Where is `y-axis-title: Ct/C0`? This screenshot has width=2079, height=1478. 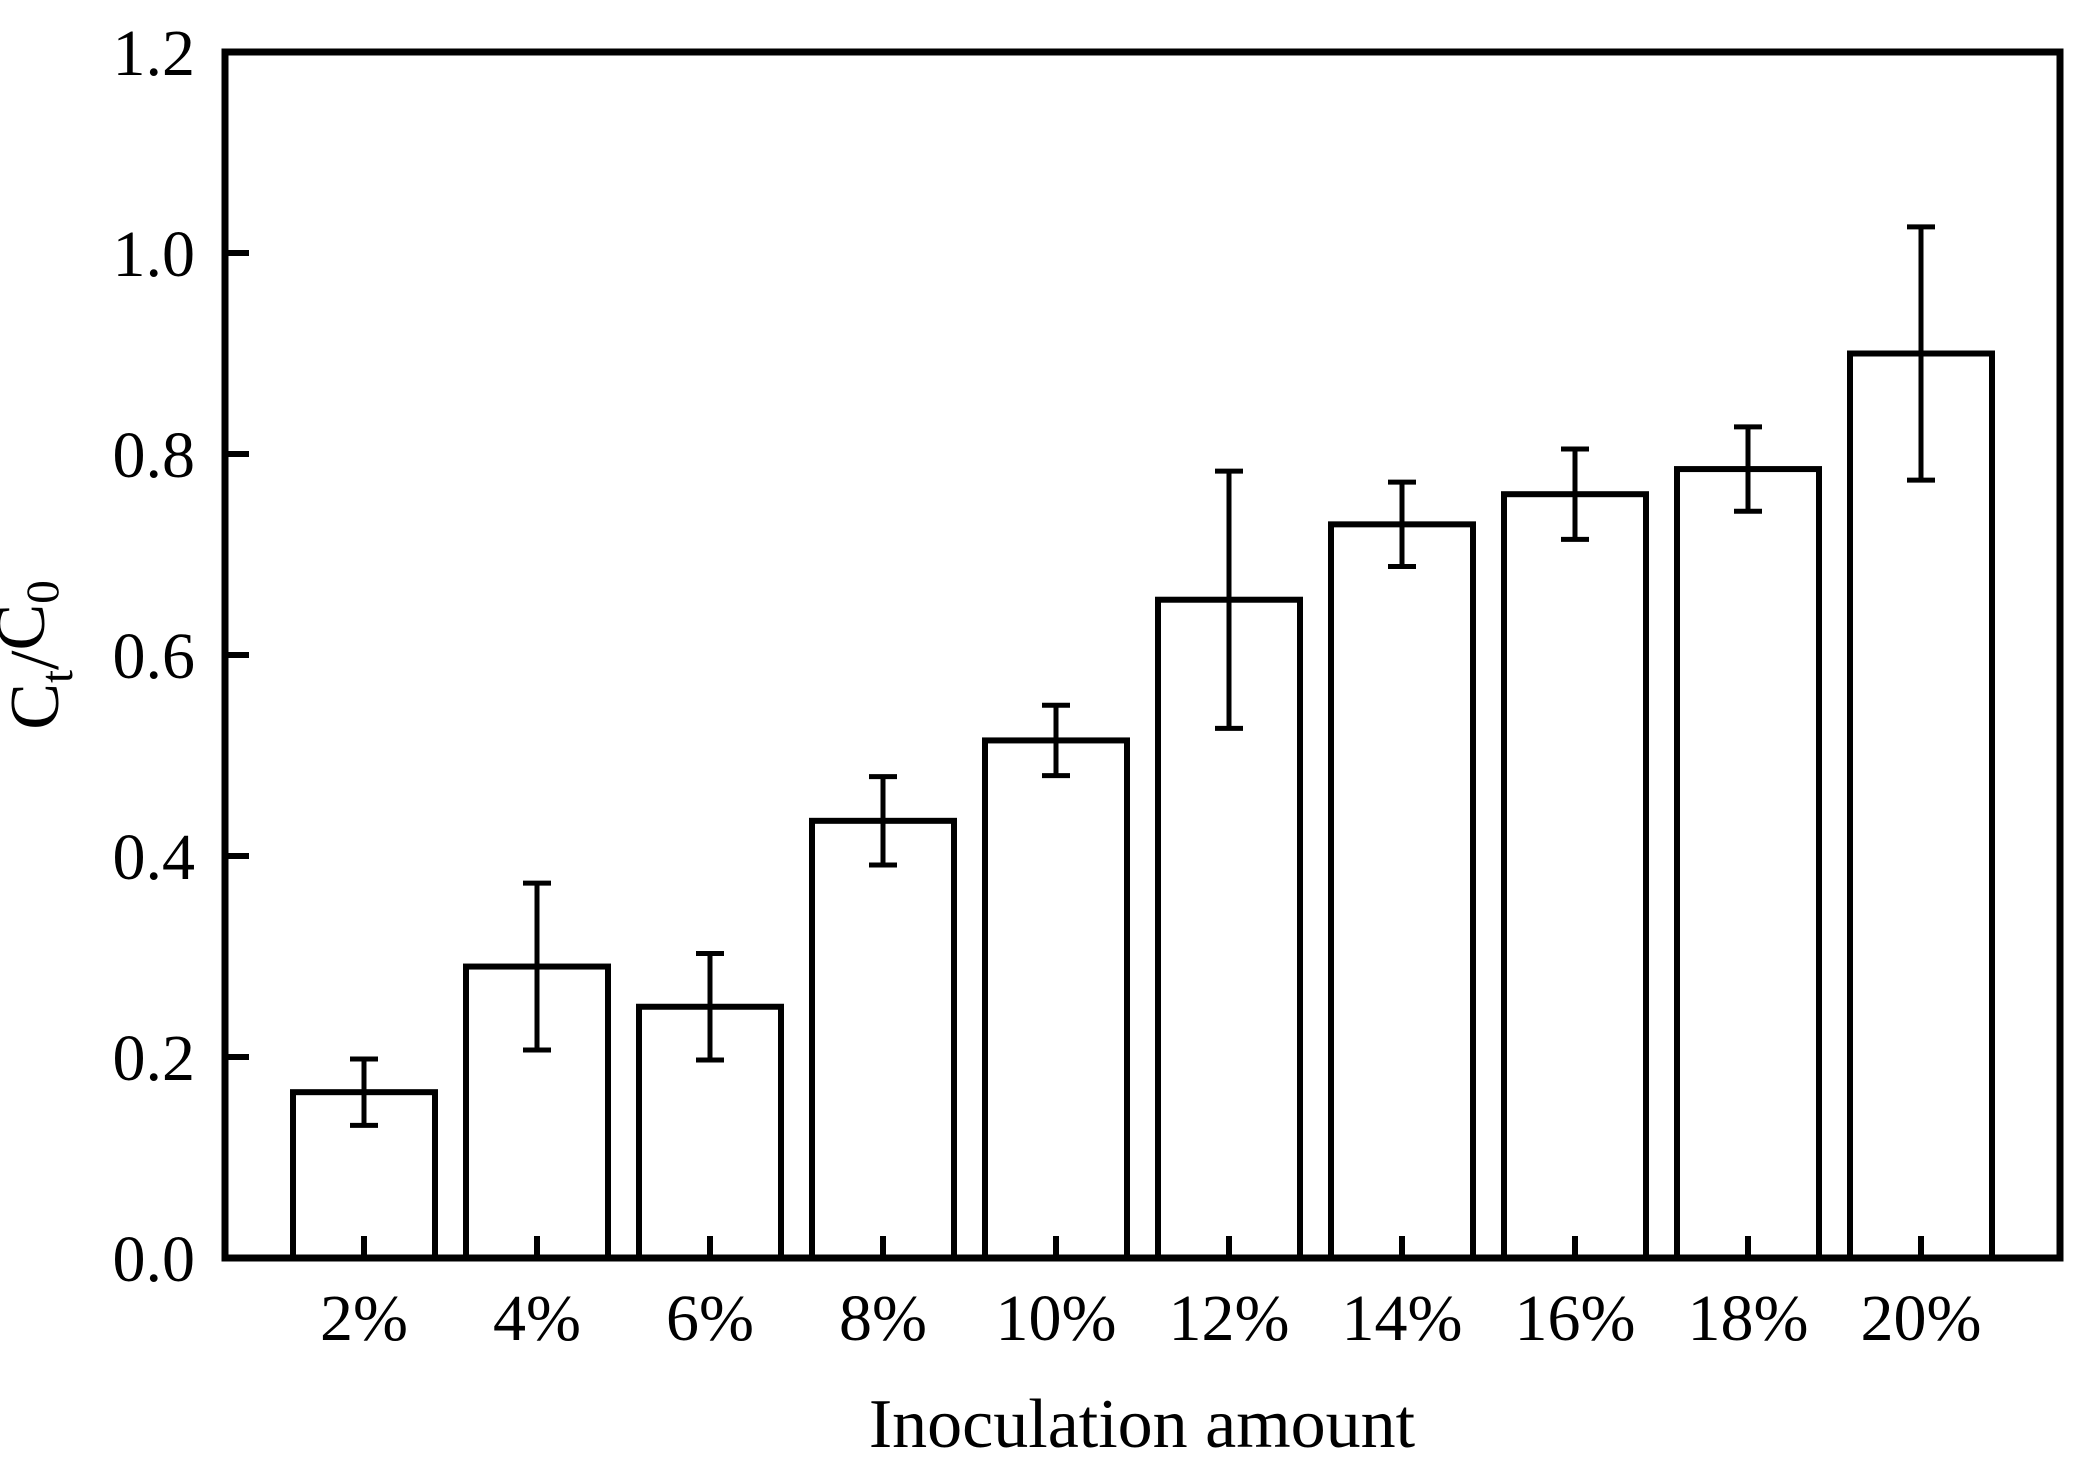
y-axis-title: Ct/C0 is located at coordinates (41, 654).